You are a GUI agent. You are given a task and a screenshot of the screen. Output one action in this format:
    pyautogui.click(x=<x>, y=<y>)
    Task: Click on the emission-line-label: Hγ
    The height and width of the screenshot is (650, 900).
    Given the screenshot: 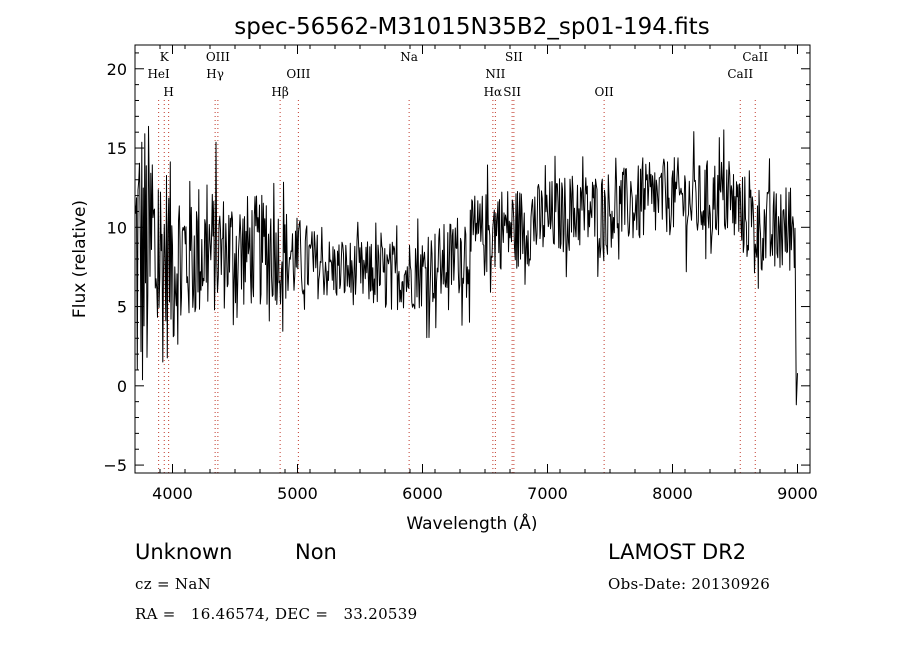 What is the action you would take?
    pyautogui.click(x=215, y=74)
    